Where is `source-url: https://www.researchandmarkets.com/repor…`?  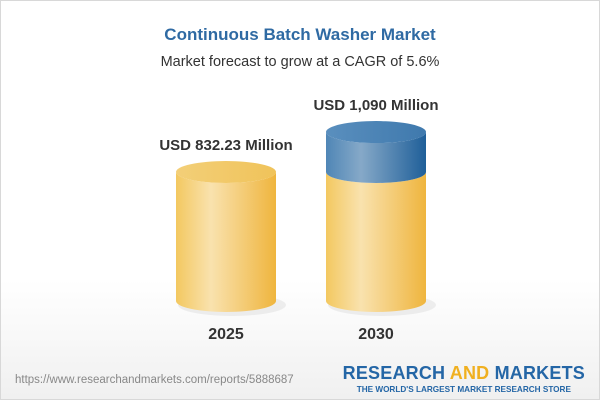
source-url: https://www.researchandmarkets.com/repor… is located at coordinates (154, 380).